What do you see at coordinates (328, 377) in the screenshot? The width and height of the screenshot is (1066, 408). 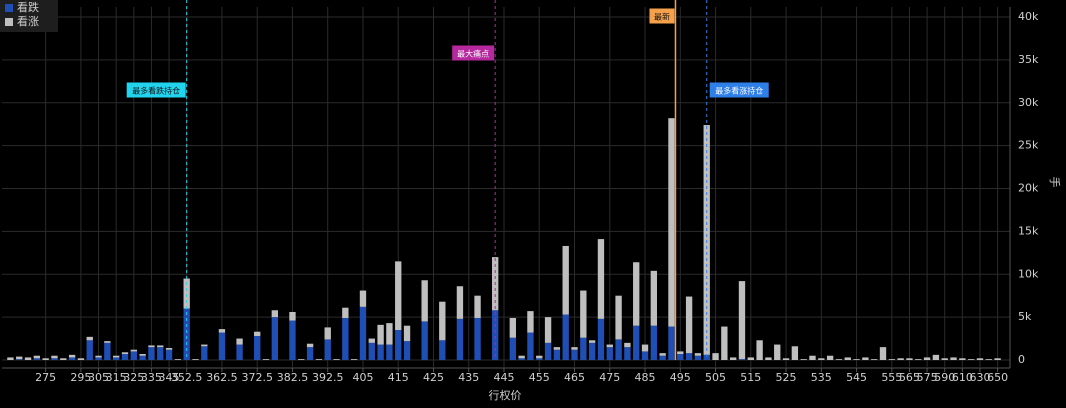 I see `x-tick-label: 392.5` at bounding box center [328, 377].